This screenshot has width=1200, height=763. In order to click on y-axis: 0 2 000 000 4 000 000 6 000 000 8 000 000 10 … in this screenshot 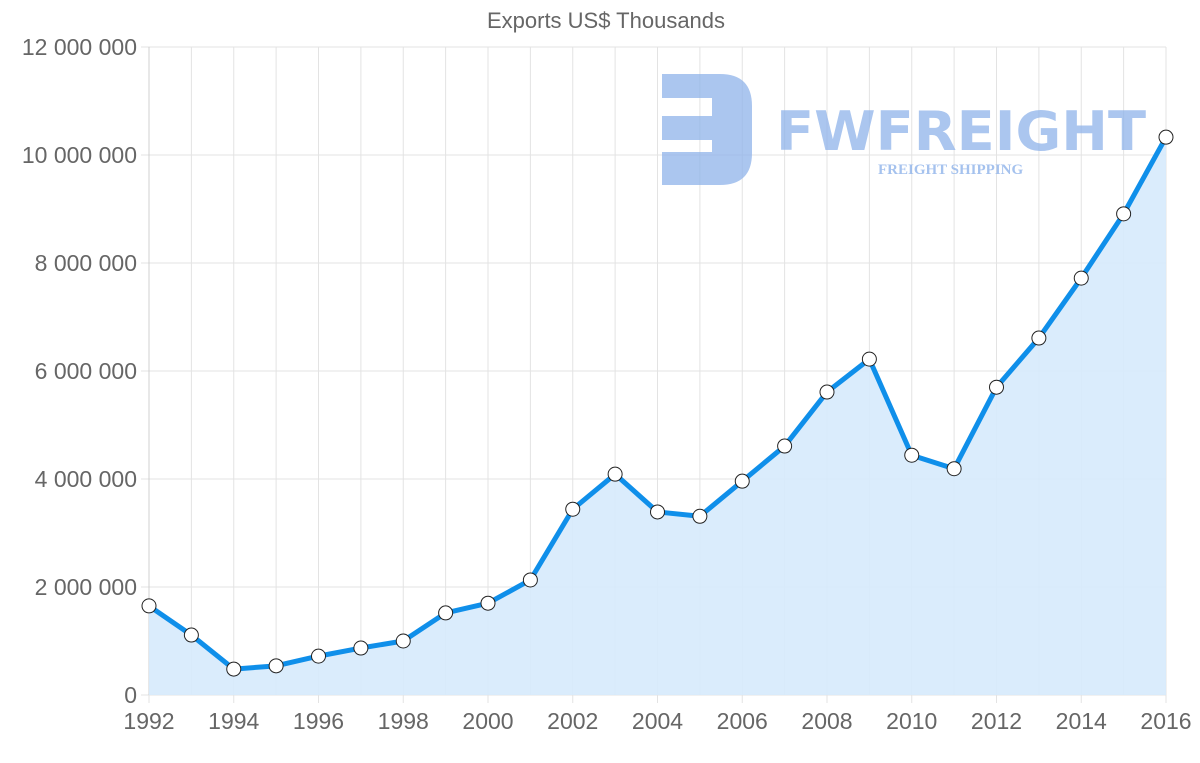, I will do `click(79, 371)`.